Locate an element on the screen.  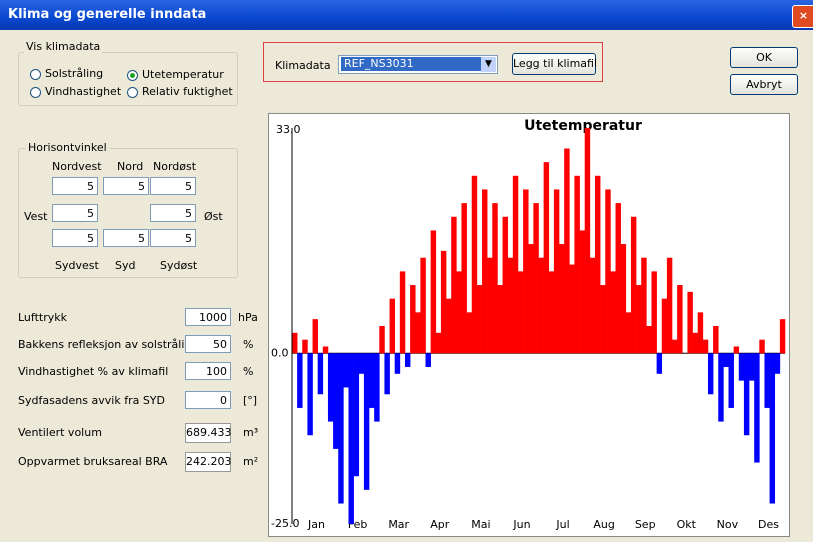
label: Øst is located at coordinates (213, 216).